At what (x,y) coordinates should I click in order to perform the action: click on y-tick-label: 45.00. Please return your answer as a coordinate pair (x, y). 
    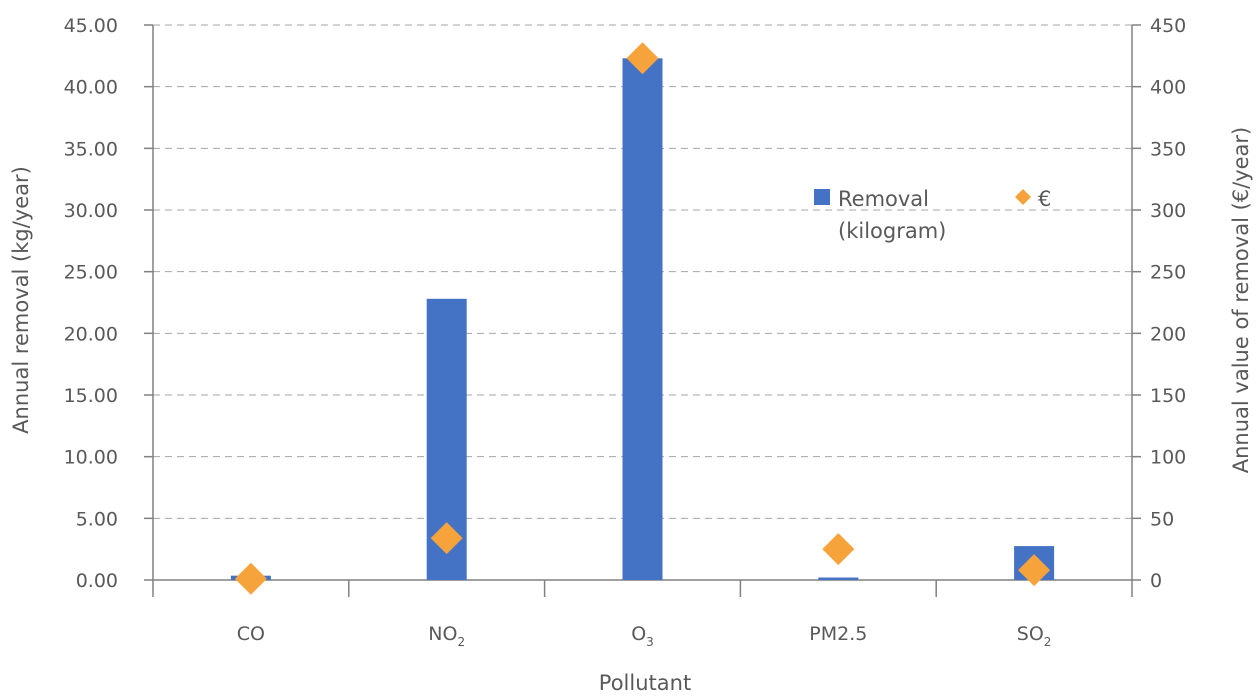
    Looking at the image, I should click on (91, 26).